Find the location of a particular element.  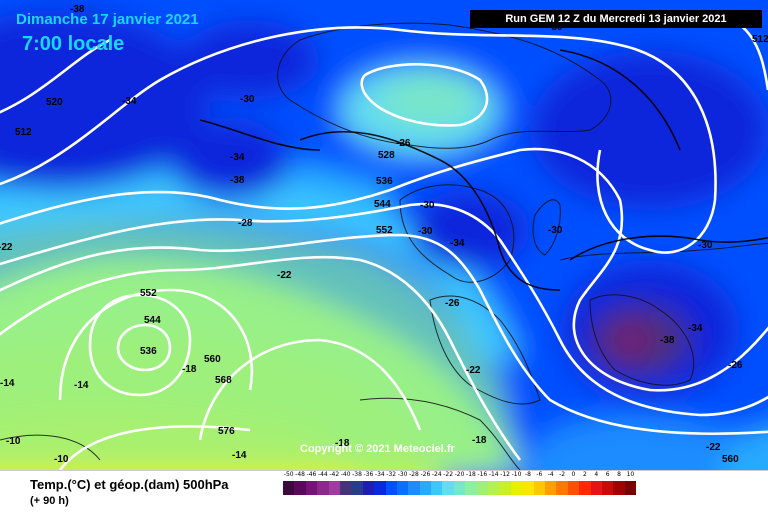

scale-tick-label: -8 is located at coordinates (527, 474).